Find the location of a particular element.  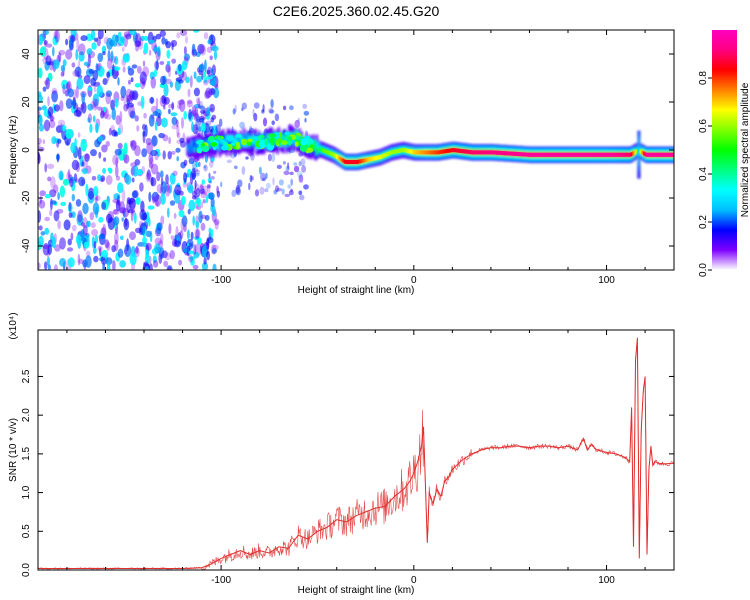

spectrogram-y-tick-label: -40 is located at coordinates (26, 245).